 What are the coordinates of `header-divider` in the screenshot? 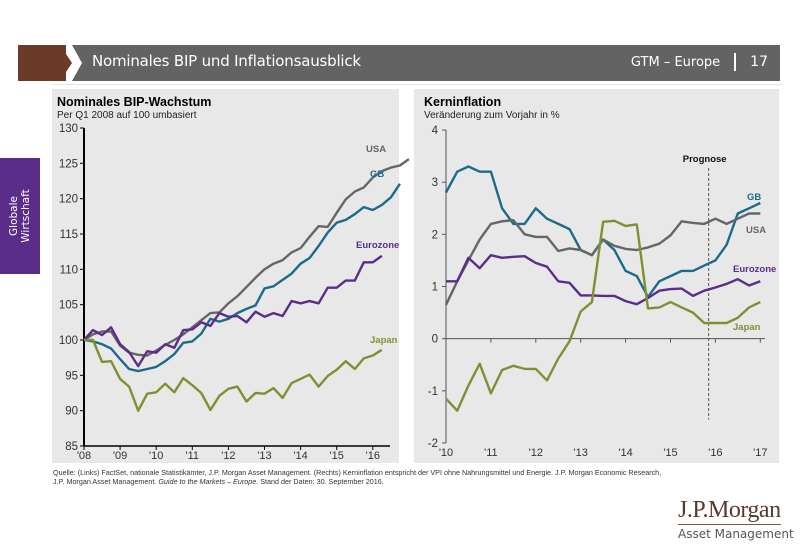 It's located at (735, 62).